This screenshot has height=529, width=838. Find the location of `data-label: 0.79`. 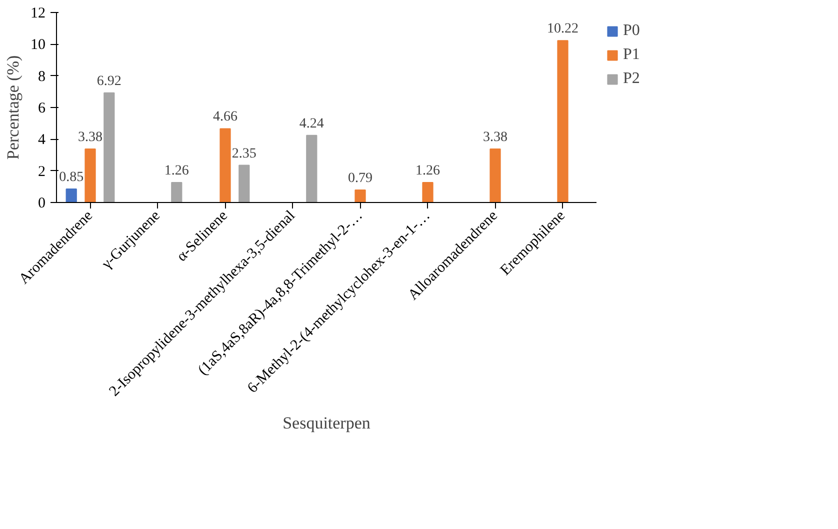

data-label: 0.79 is located at coordinates (360, 178).